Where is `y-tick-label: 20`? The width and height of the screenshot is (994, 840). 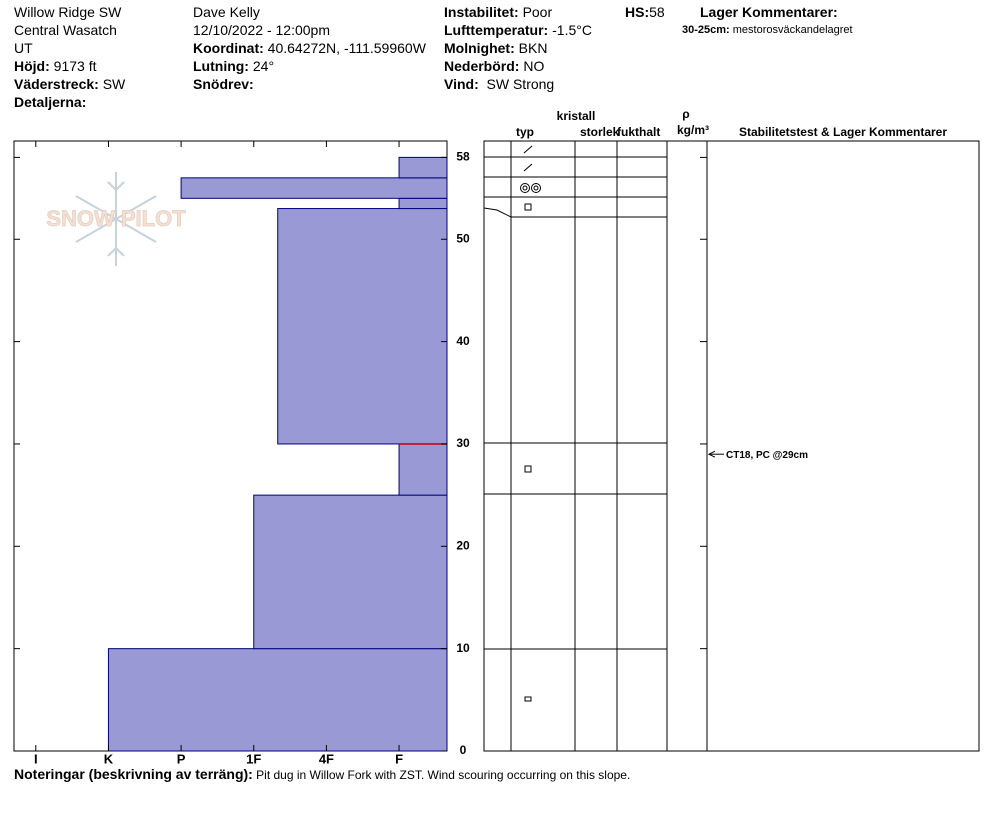
y-tick-label: 20 is located at coordinates (463, 545).